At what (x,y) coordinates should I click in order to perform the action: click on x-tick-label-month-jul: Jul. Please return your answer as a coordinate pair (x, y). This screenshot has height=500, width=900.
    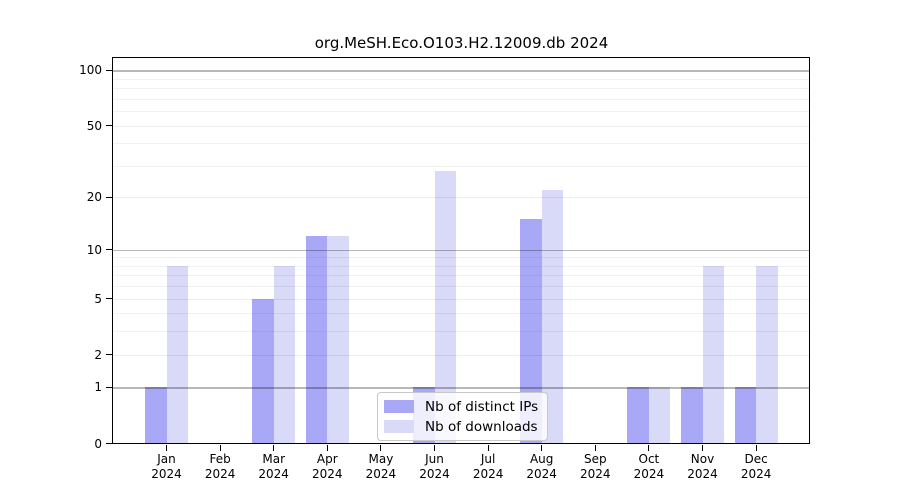
    Looking at the image, I should click on (488, 459).